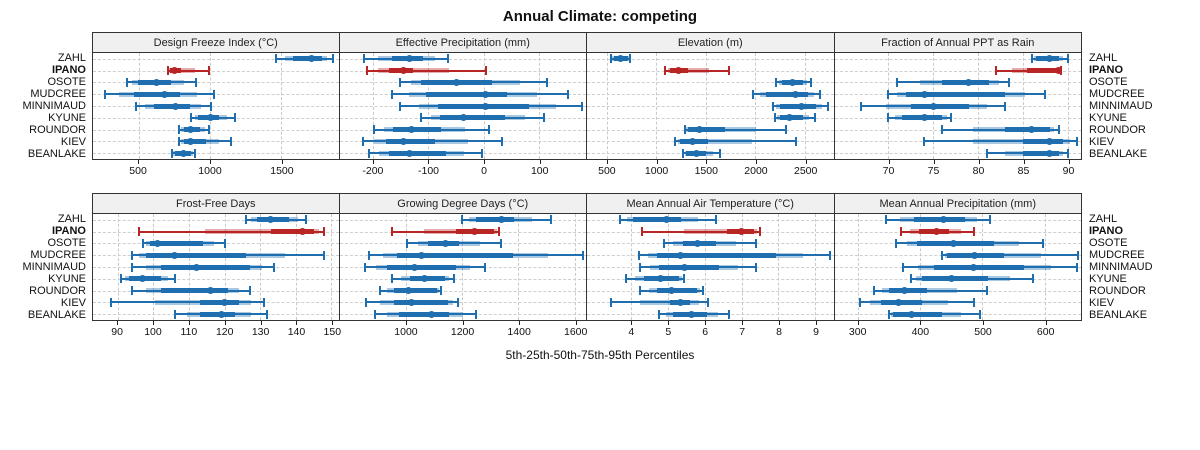  Describe the element at coordinates (920, 332) in the screenshot. I see `x-tick-label: 400` at that location.